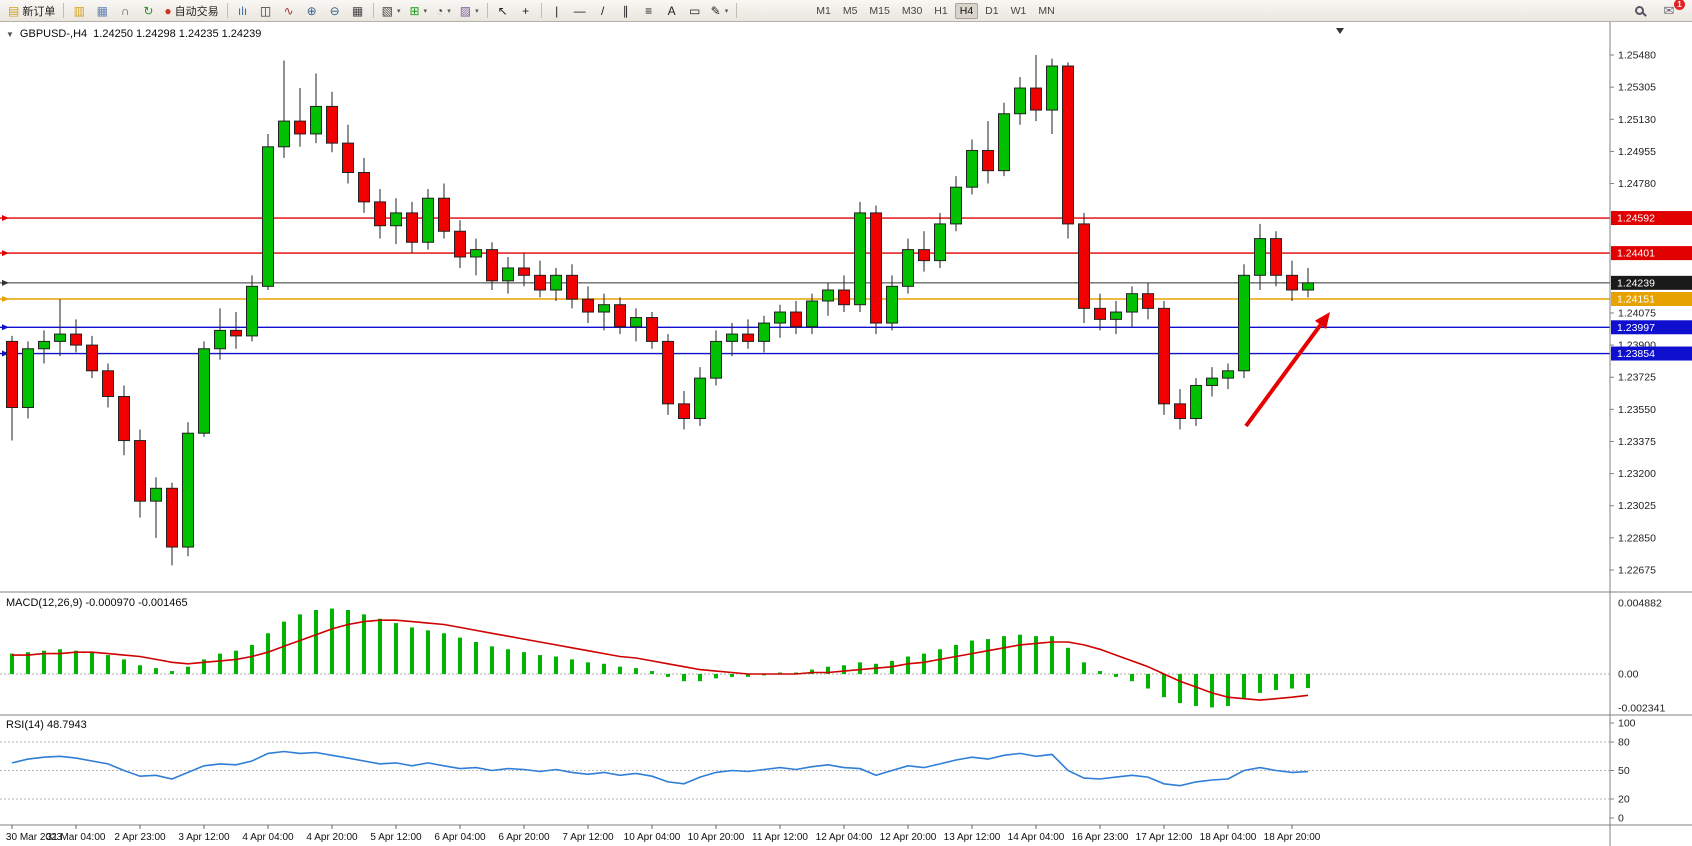  What do you see at coordinates (1046, 10) in the screenshot?
I see `timeframe-MN: MN` at bounding box center [1046, 10].